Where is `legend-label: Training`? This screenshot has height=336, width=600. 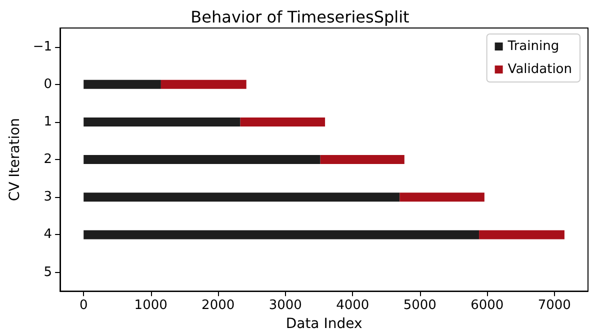 legend-label: Training is located at coordinates (533, 46).